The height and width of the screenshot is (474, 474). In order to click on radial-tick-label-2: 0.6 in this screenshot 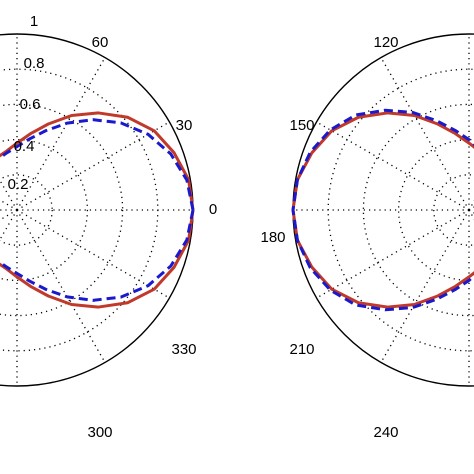, I will do `click(30, 104)`.